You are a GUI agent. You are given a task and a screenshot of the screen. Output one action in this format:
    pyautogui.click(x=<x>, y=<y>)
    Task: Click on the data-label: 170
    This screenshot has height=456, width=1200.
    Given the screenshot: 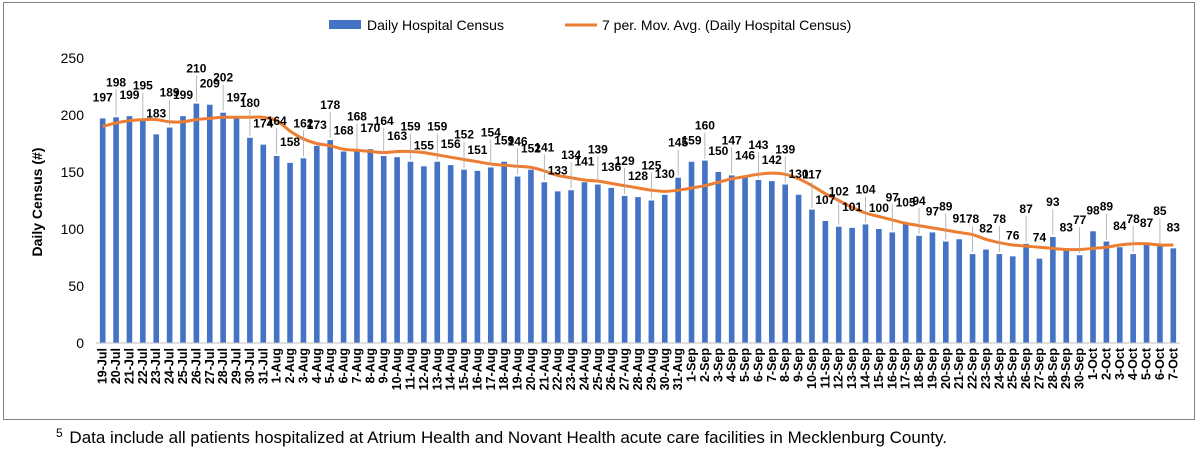 What is the action you would take?
    pyautogui.click(x=370, y=128)
    